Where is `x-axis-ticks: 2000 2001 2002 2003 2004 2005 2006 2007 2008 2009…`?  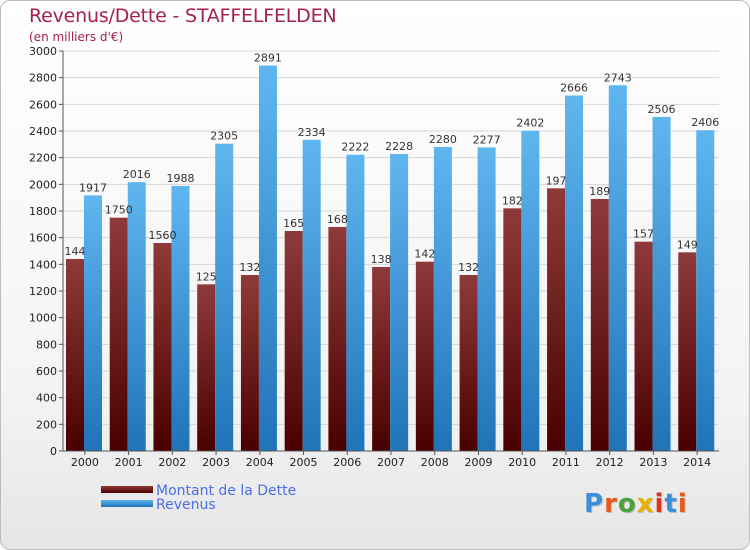 x-axis-ticks: 2000 2001 2002 2003 2004 2005 2006 2007 2008 2009… is located at coordinates (391, 460).